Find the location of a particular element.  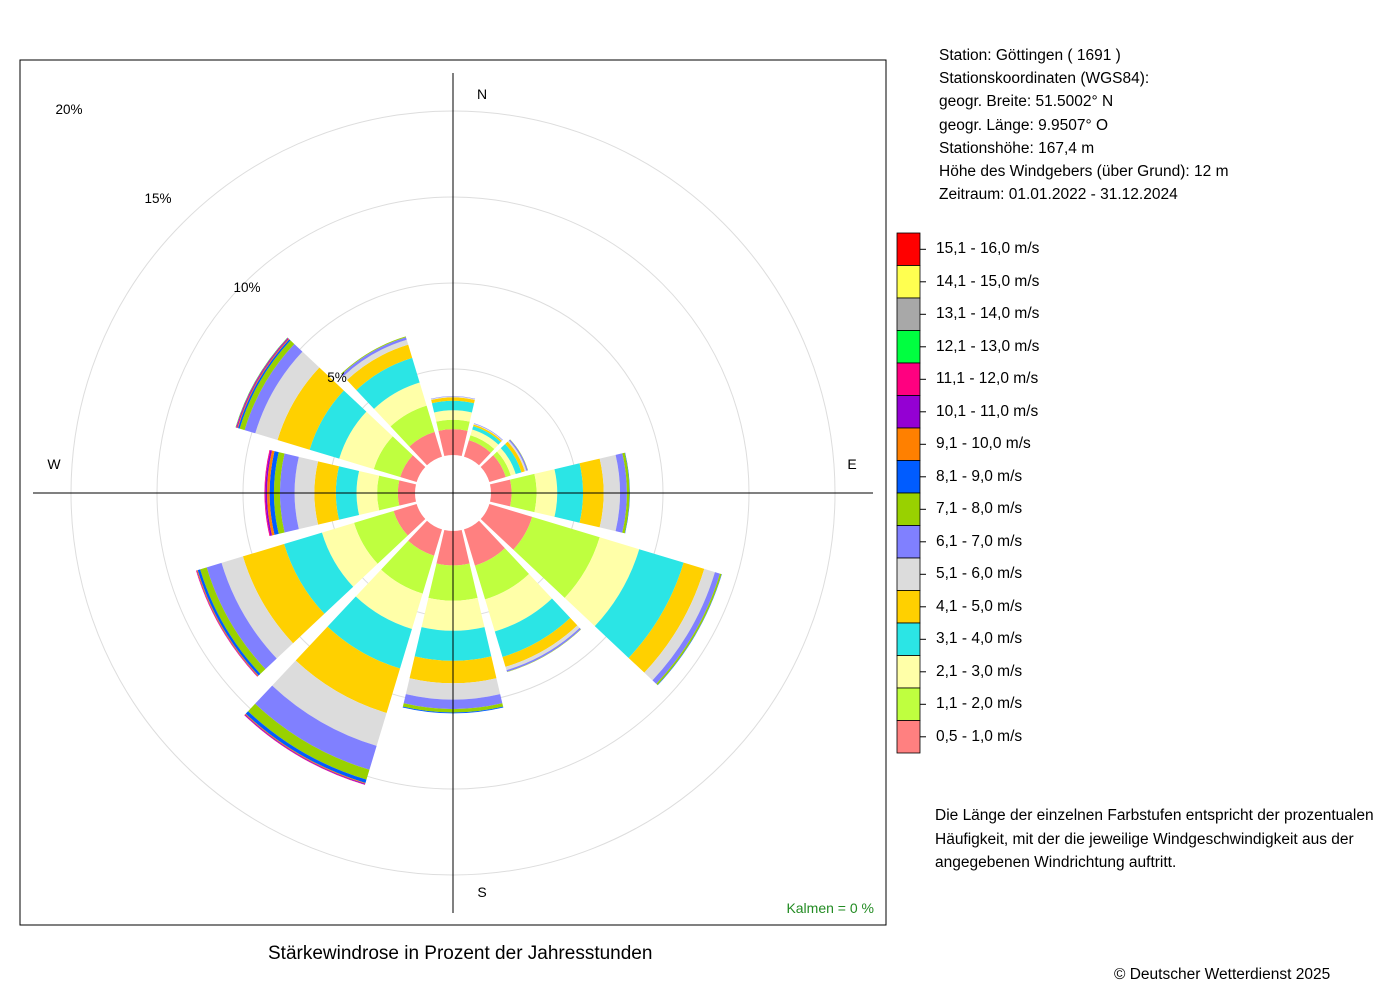

legend-label-15: 14,1 - 15,0 m/s is located at coordinates (988, 281).